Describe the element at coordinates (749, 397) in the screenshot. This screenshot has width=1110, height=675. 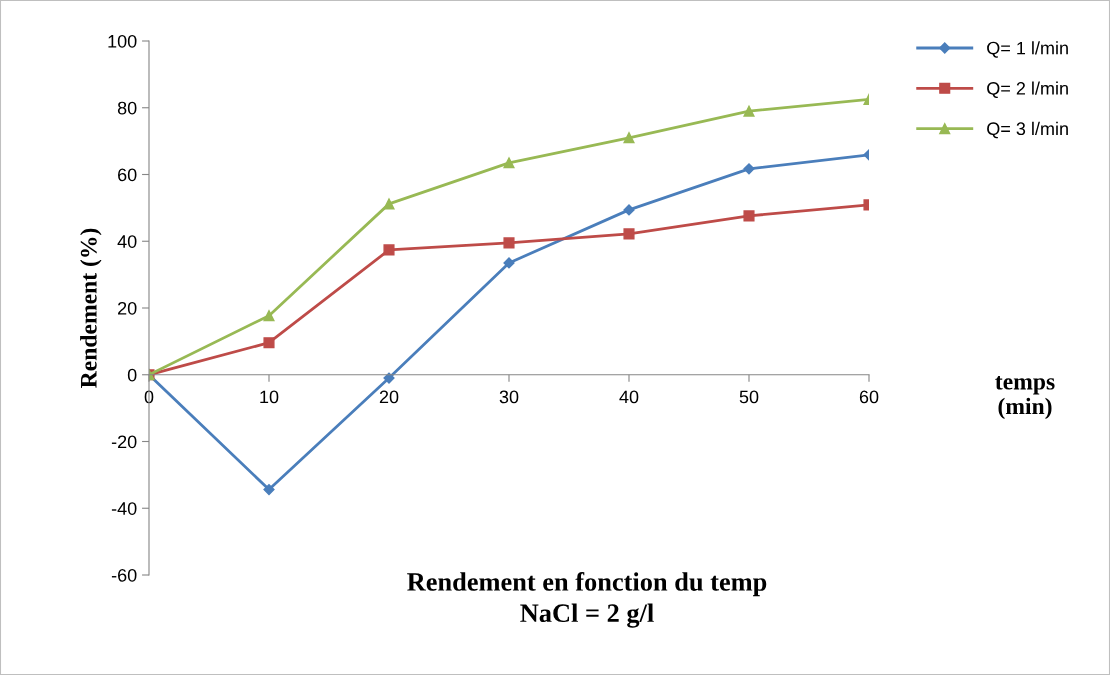
I see `x-tick-label: 50` at that location.